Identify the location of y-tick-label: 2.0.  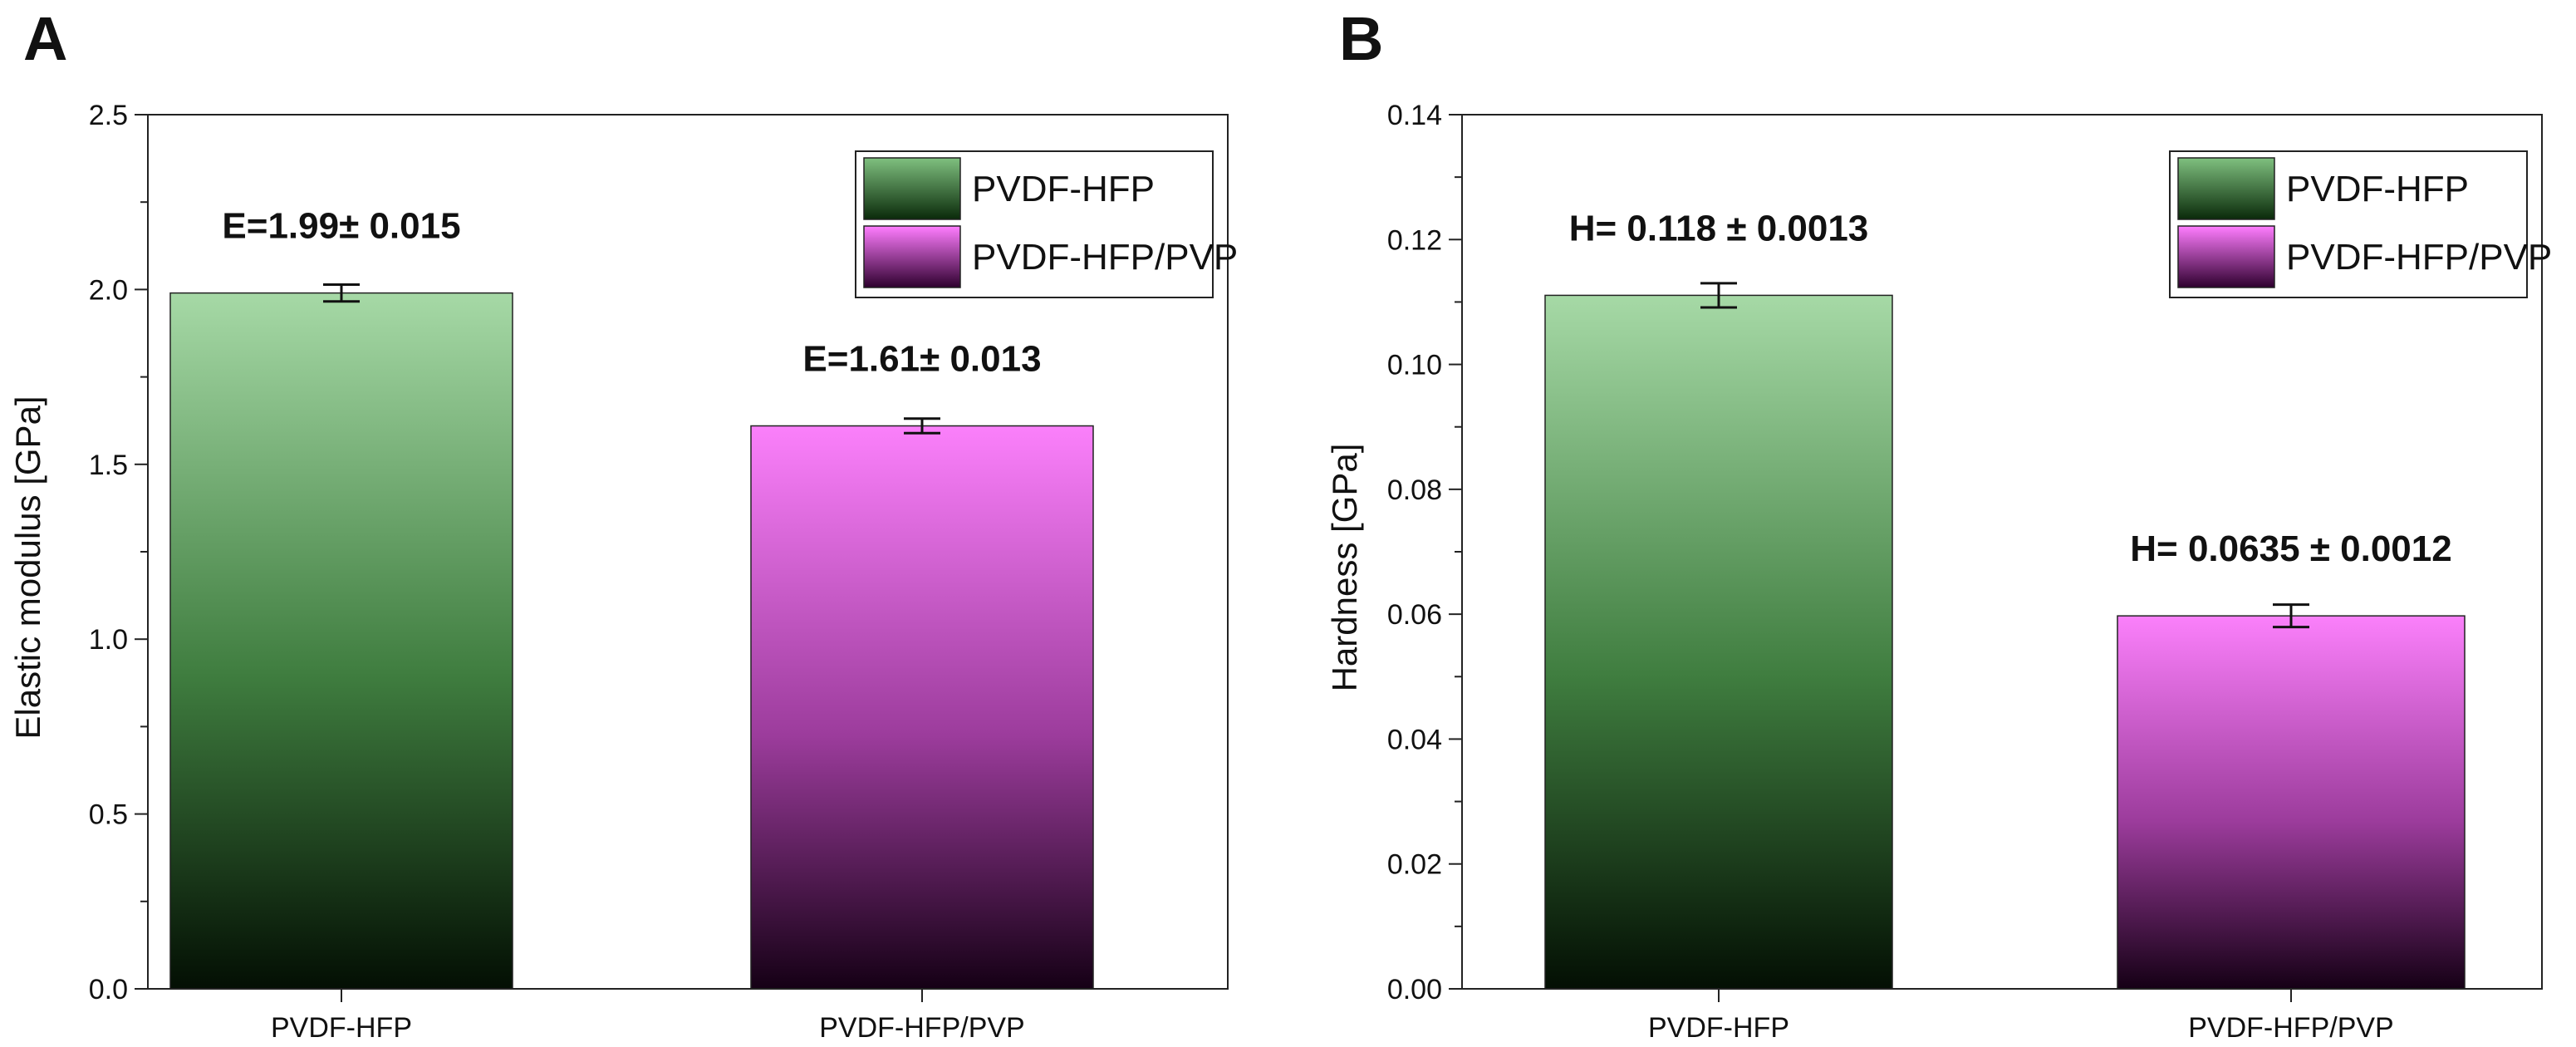
(108, 290).